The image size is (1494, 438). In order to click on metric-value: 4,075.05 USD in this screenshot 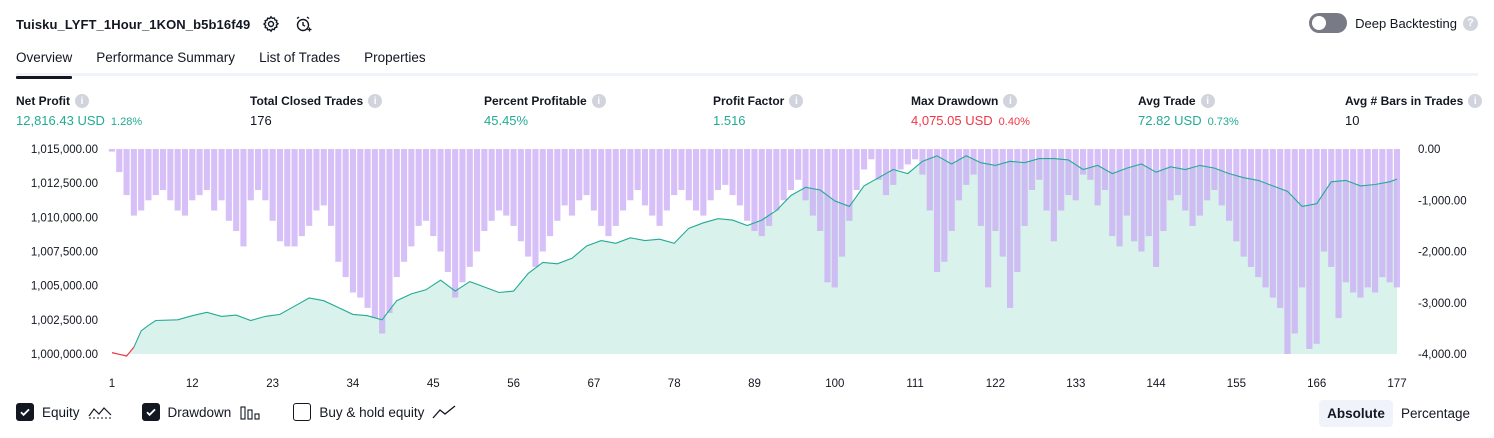, I will do `click(952, 120)`.